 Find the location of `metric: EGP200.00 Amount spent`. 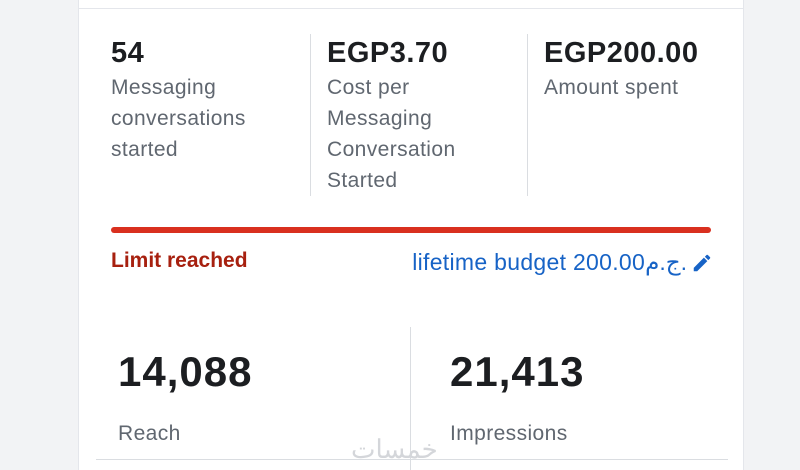

metric: EGP200.00 Amount spent is located at coordinates (641, 68).